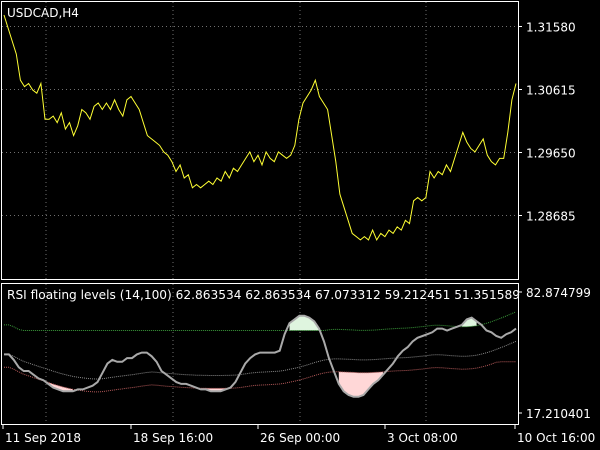 The height and width of the screenshot is (450, 600). What do you see at coordinates (260, 321) in the screenshot?
I see `rsi-upper-level` at bounding box center [260, 321].